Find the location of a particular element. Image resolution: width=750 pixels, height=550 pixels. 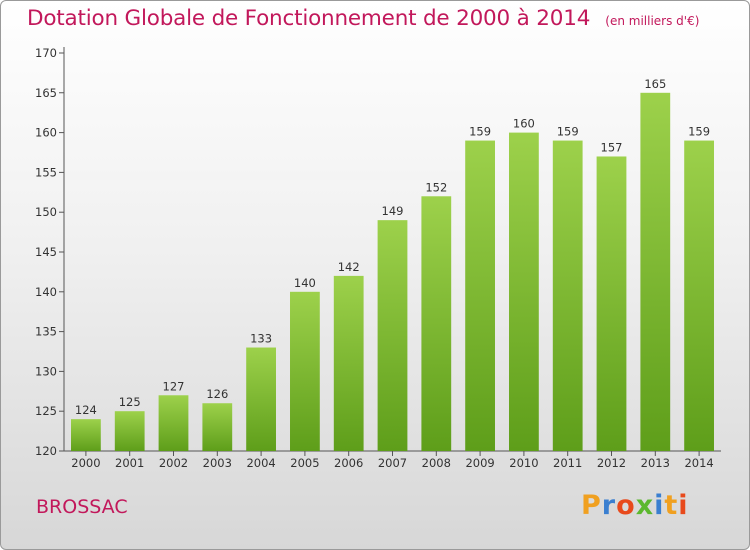

chart-subtitle: (en milliers d'€) is located at coordinates (652, 21).